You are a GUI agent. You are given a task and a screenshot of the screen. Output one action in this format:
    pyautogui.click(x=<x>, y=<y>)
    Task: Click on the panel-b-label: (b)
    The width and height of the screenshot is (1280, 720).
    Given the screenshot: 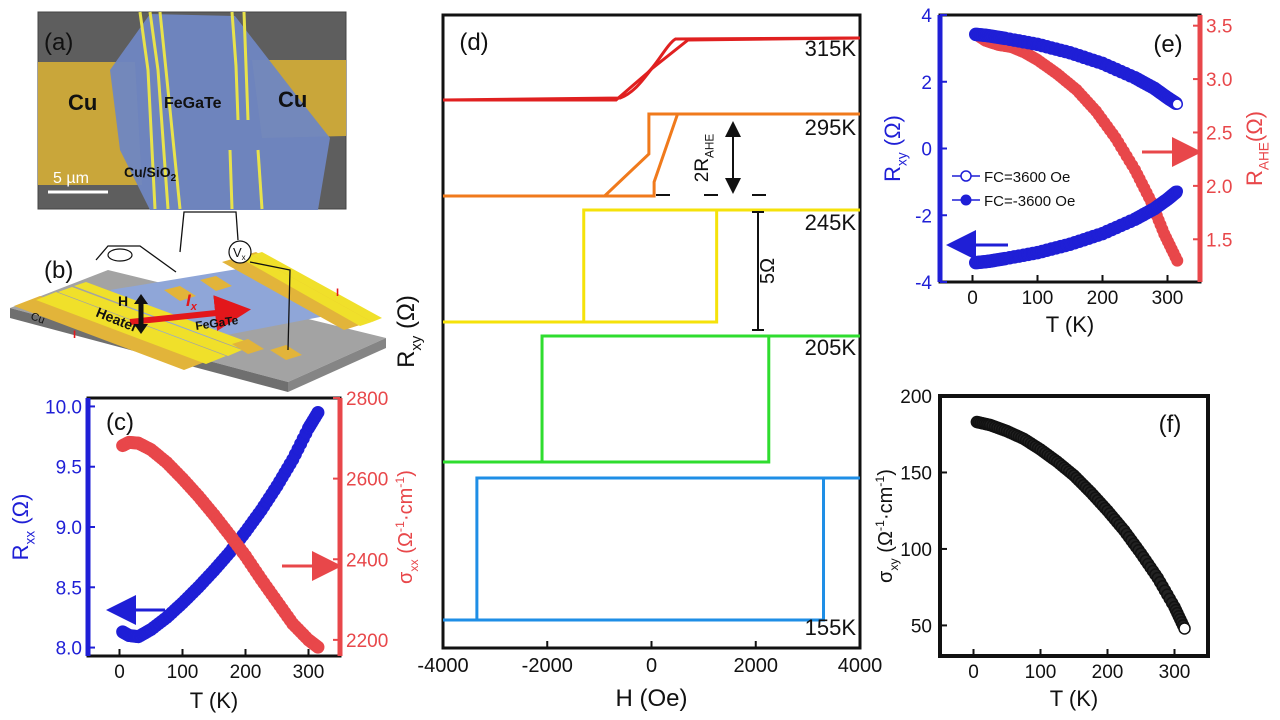 What is the action you would take?
    pyautogui.click(x=58, y=270)
    